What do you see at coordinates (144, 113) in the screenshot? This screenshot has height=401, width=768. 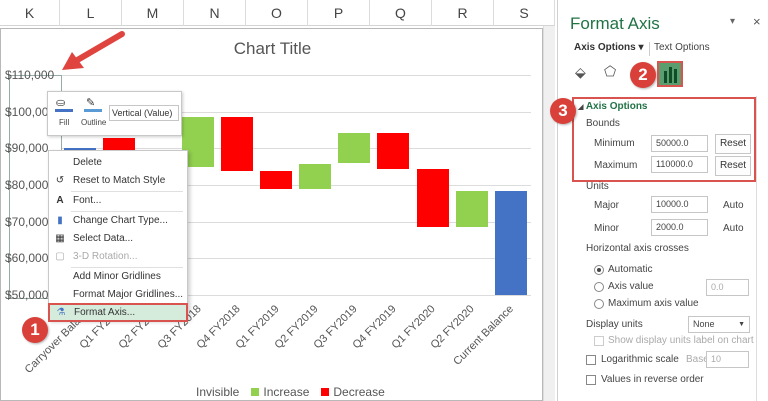 I see `chart-element-dropdown: Vertical (Value)` at bounding box center [144, 113].